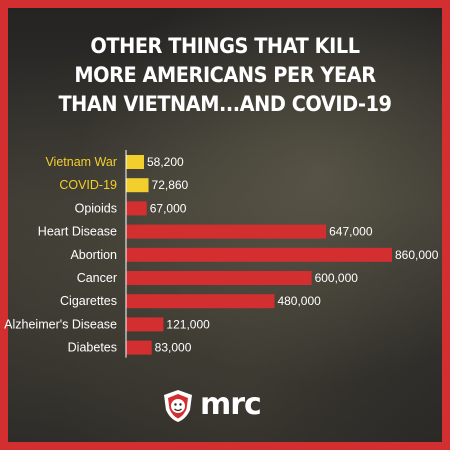  Describe the element at coordinates (178, 406) in the screenshot. I see `bulldog-shield-icon` at that location.